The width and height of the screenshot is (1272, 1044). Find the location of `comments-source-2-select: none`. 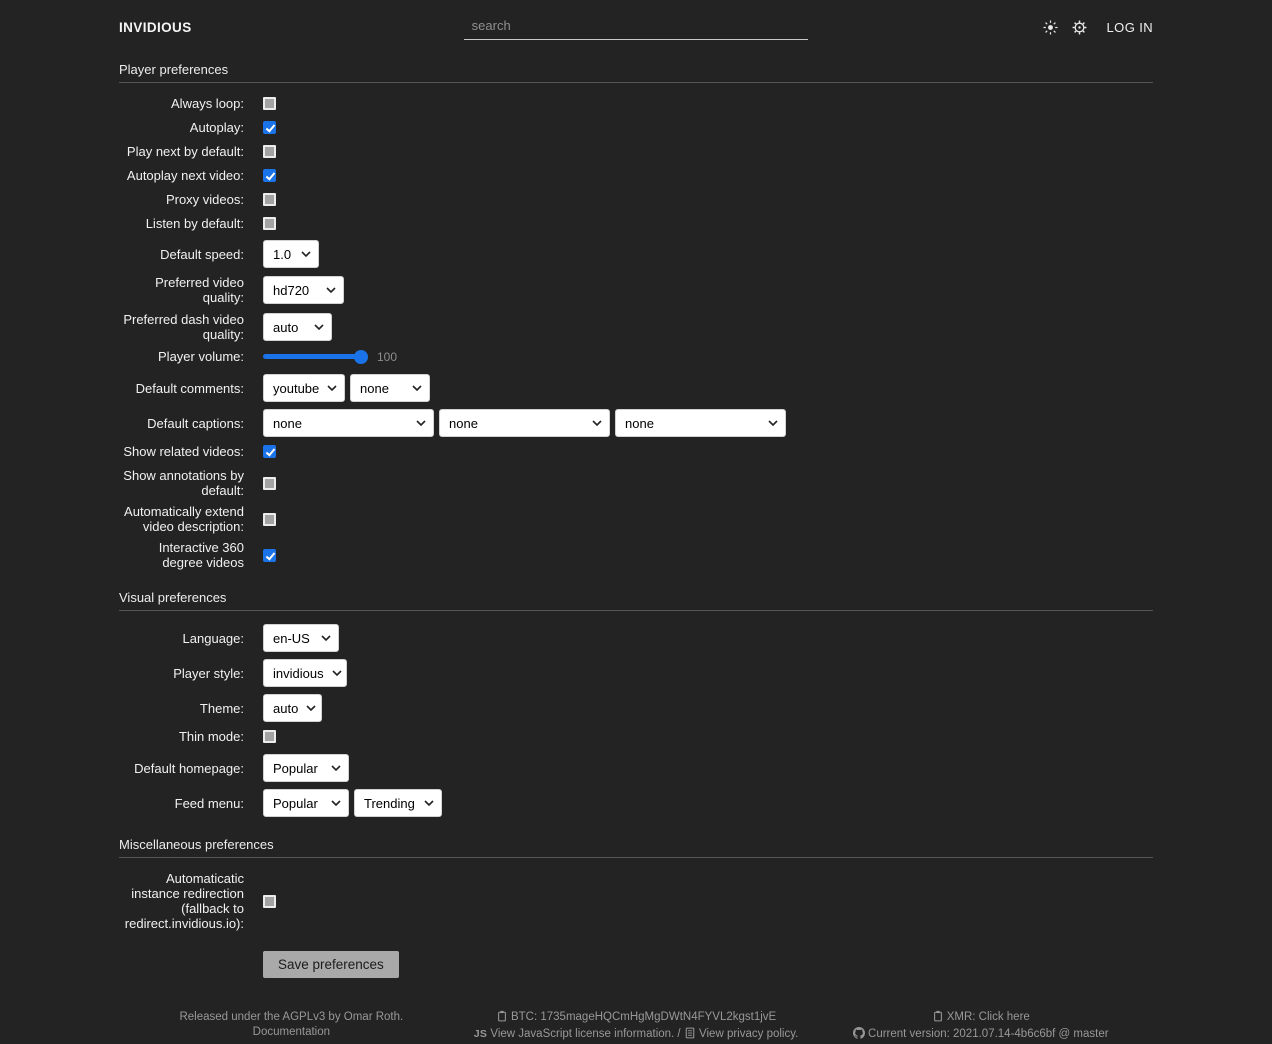

comments-source-2-select: none is located at coordinates (390, 388).